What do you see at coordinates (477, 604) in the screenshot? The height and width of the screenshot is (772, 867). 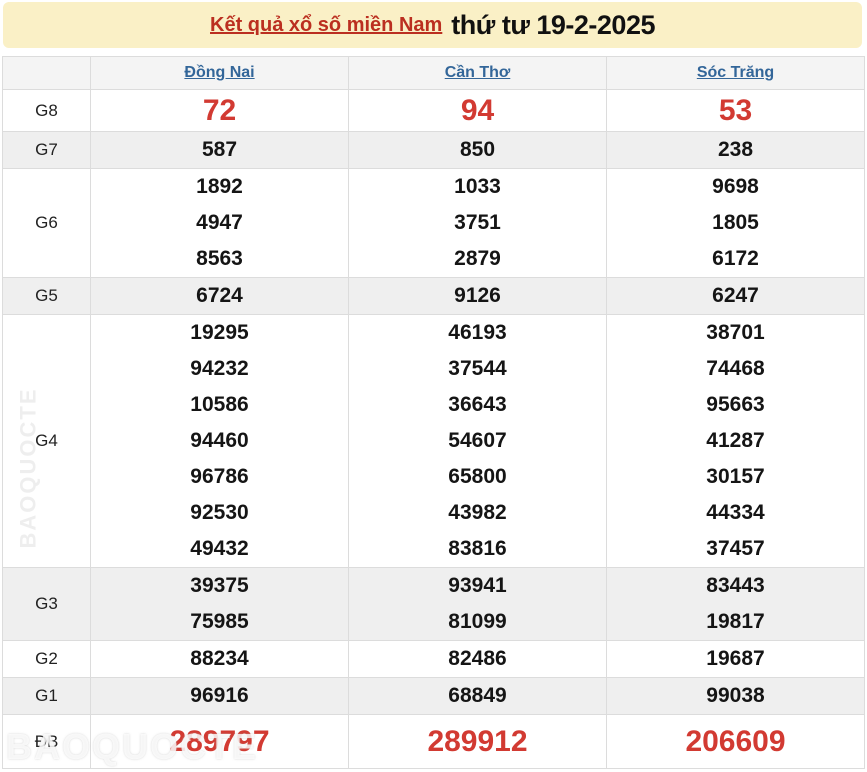 I see `prize-cell: 93941 81099` at bounding box center [477, 604].